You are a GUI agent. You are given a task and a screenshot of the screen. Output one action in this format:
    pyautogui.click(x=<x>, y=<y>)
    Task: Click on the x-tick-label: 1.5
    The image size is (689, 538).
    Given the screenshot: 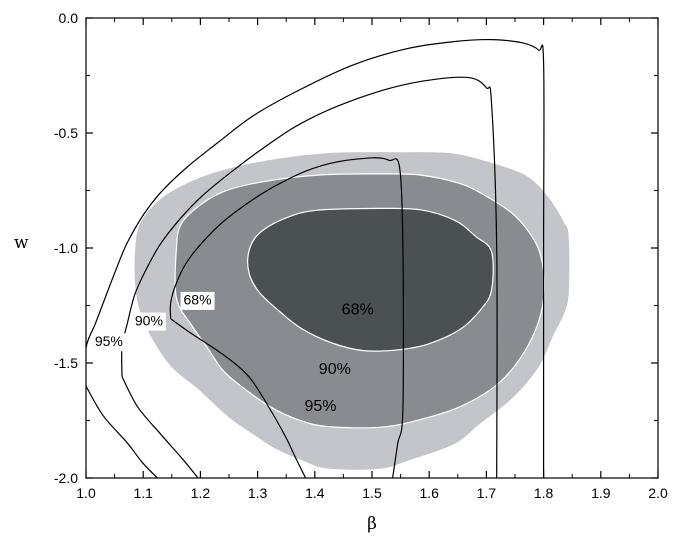 What is the action you would take?
    pyautogui.click(x=372, y=493)
    